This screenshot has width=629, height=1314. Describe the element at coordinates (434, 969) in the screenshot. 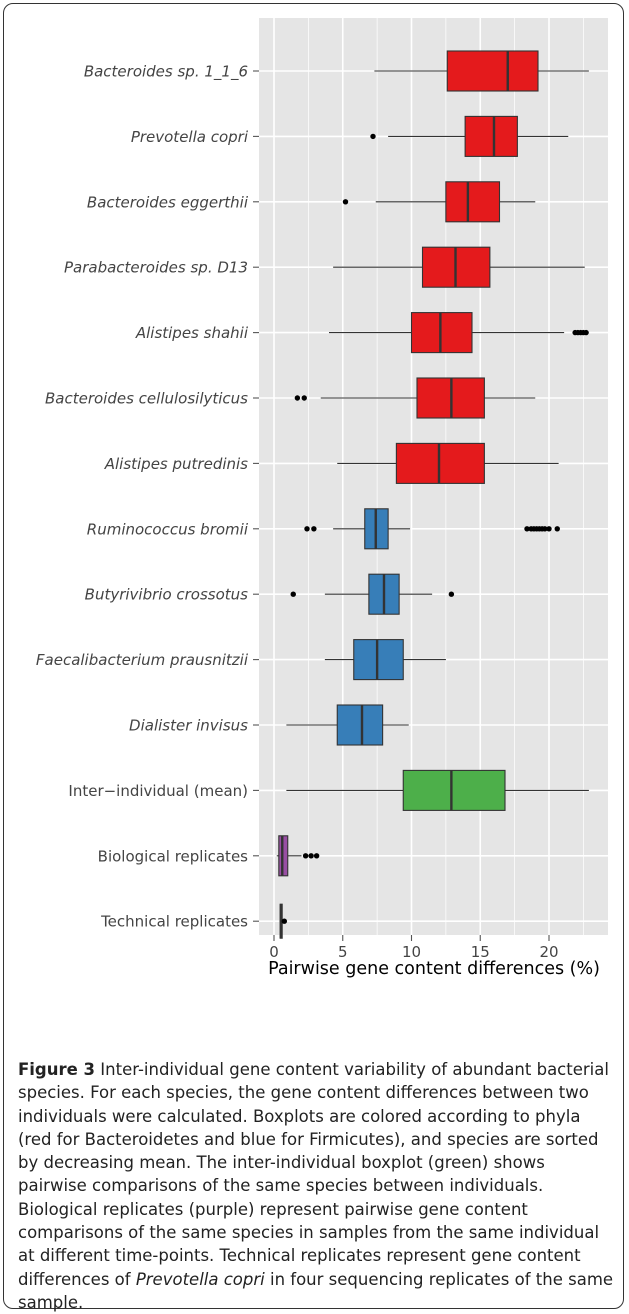

I see `x-axis-title: Pairwise gene content differences (%)` at that location.